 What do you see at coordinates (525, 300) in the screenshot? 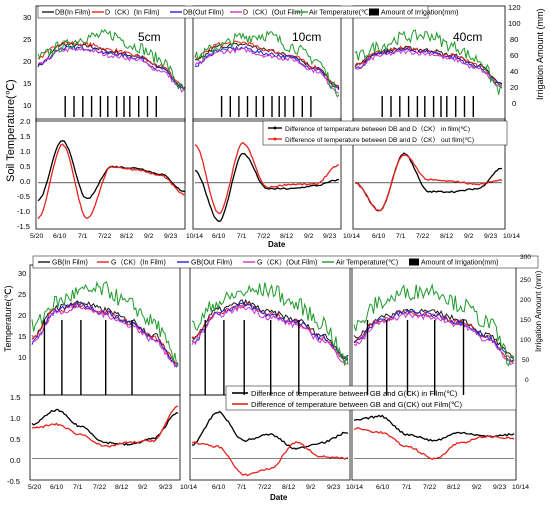
I see `tick-label: 200` at bounding box center [525, 300].